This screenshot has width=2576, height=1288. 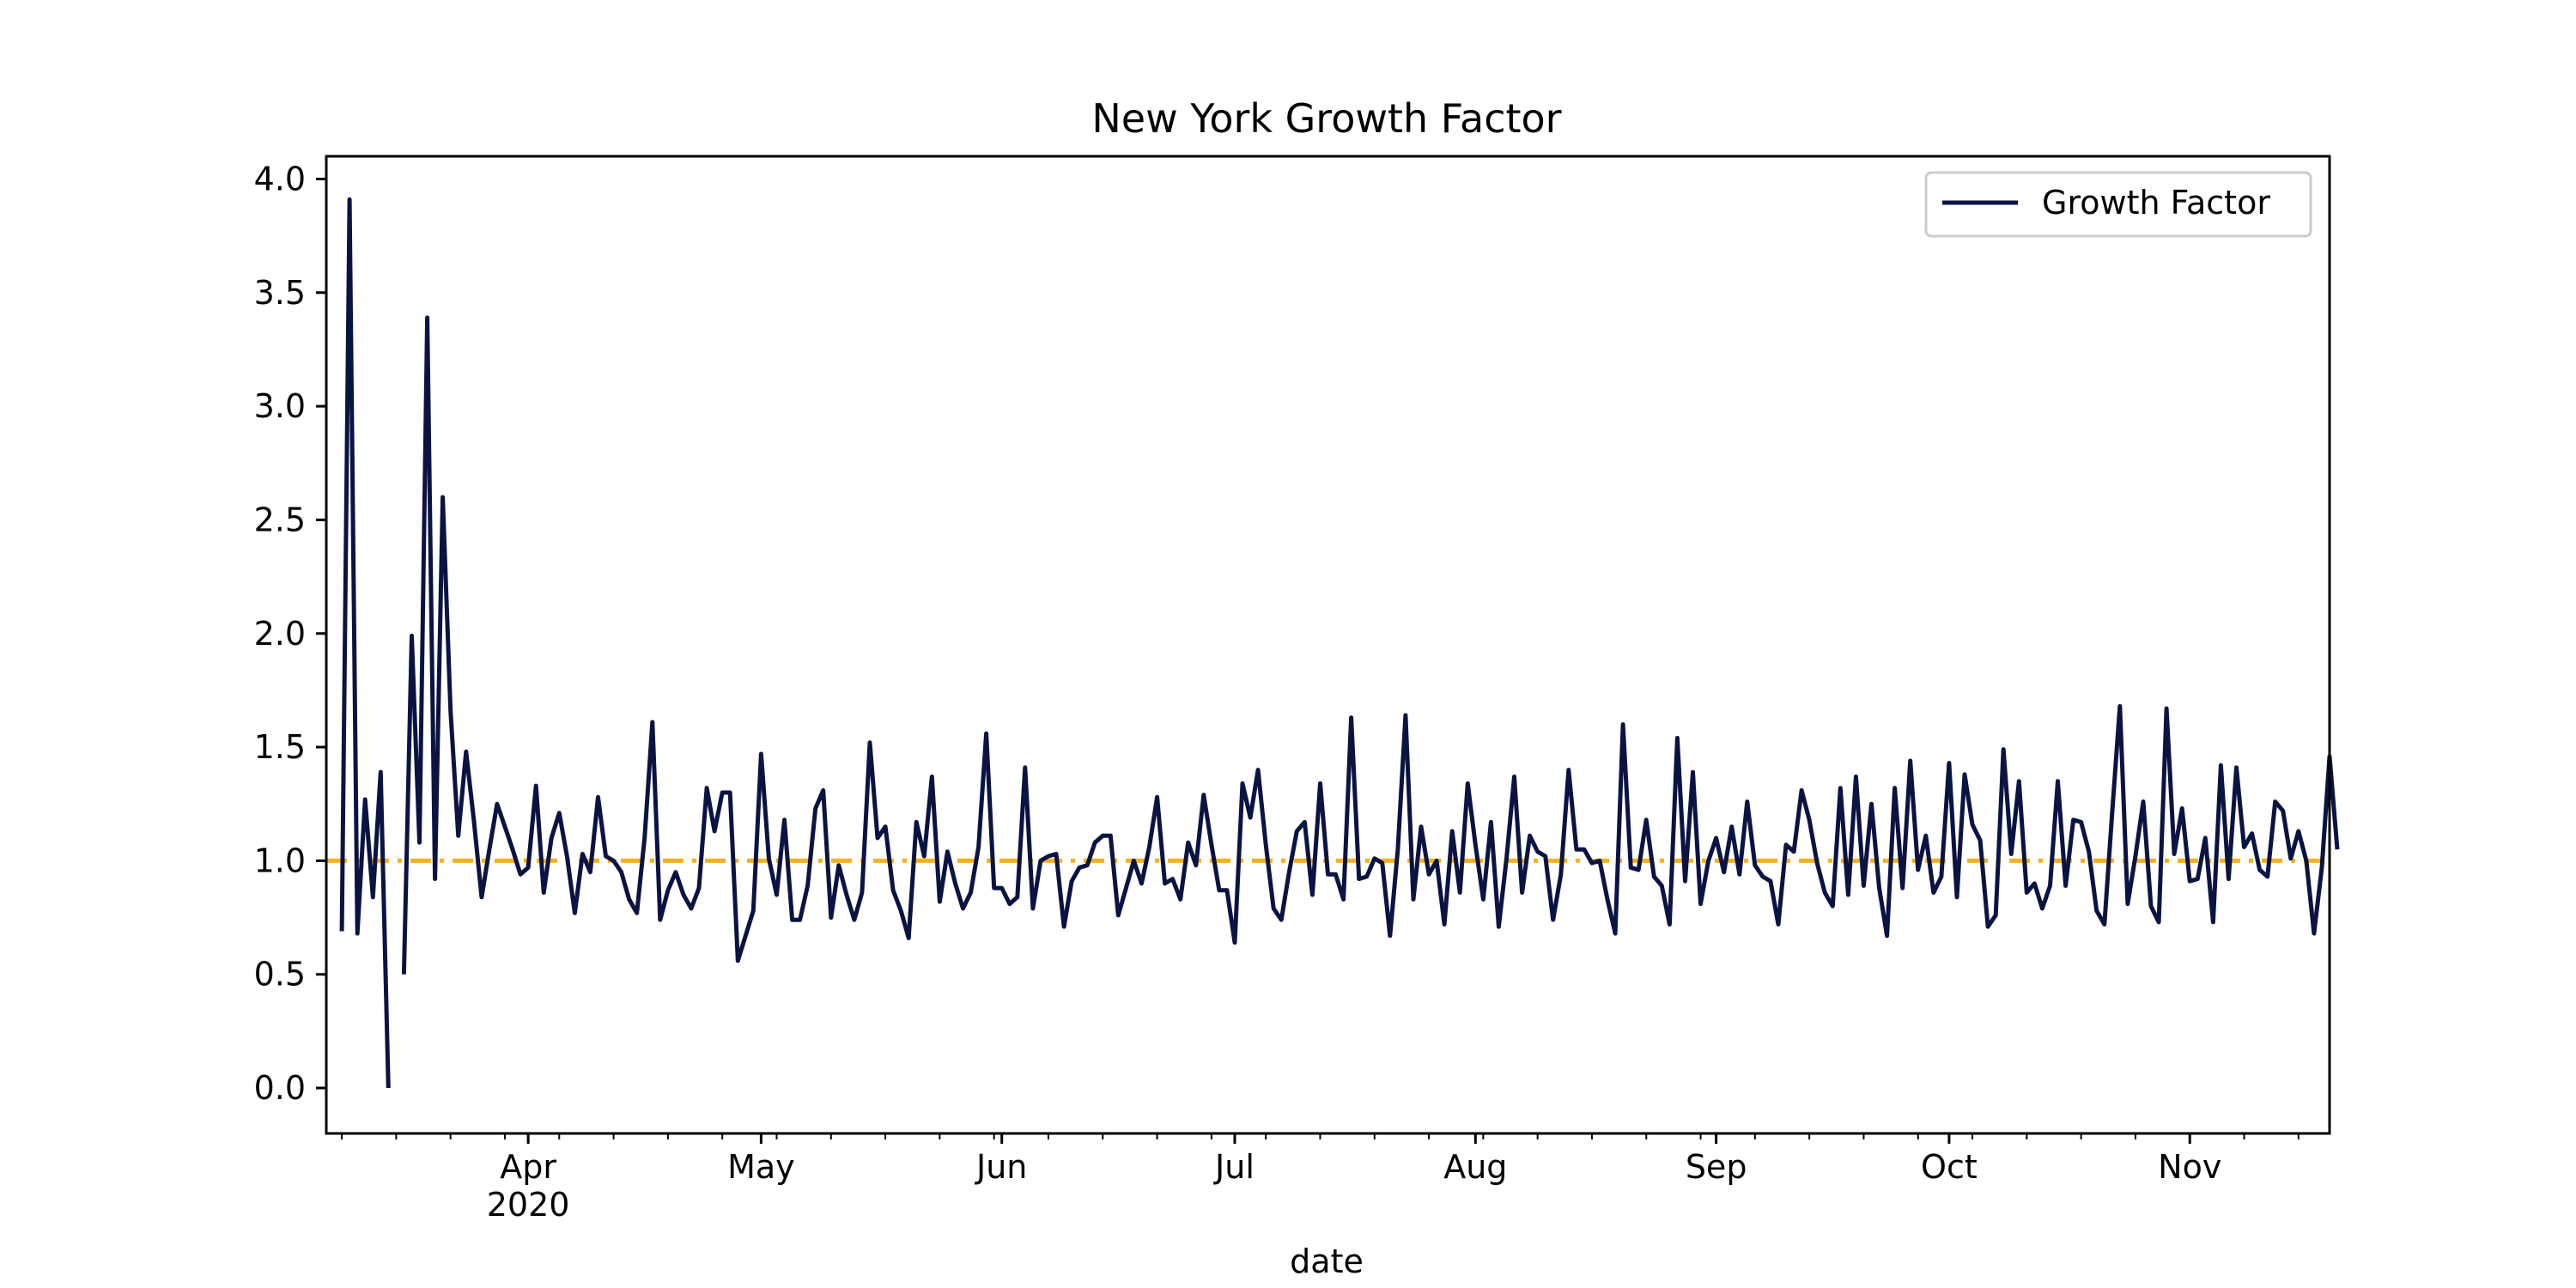 What do you see at coordinates (1326, 118) in the screenshot?
I see `chart-title: New York Growth Factor` at bounding box center [1326, 118].